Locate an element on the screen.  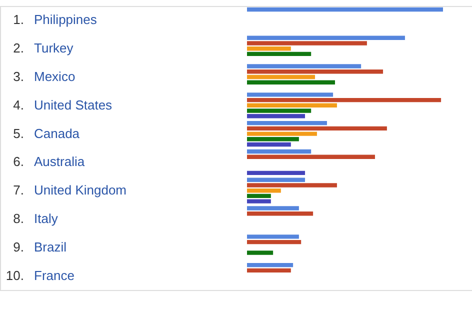
text: 2. is located at coordinates (18, 48).